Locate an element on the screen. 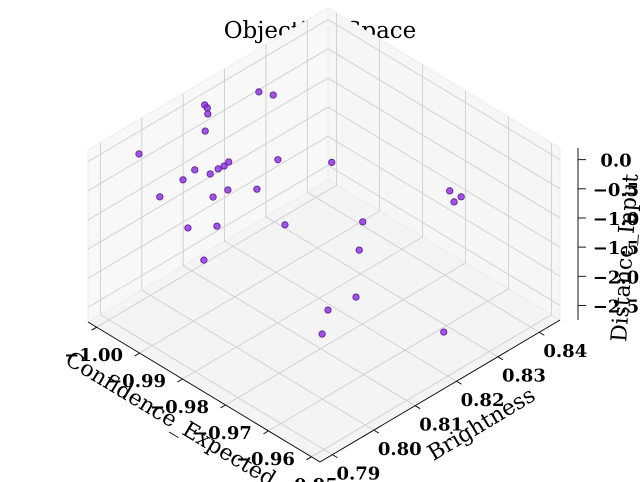 The width and height of the screenshot is (640, 482). x-tick-label: −1.00 is located at coordinates (93, 355).